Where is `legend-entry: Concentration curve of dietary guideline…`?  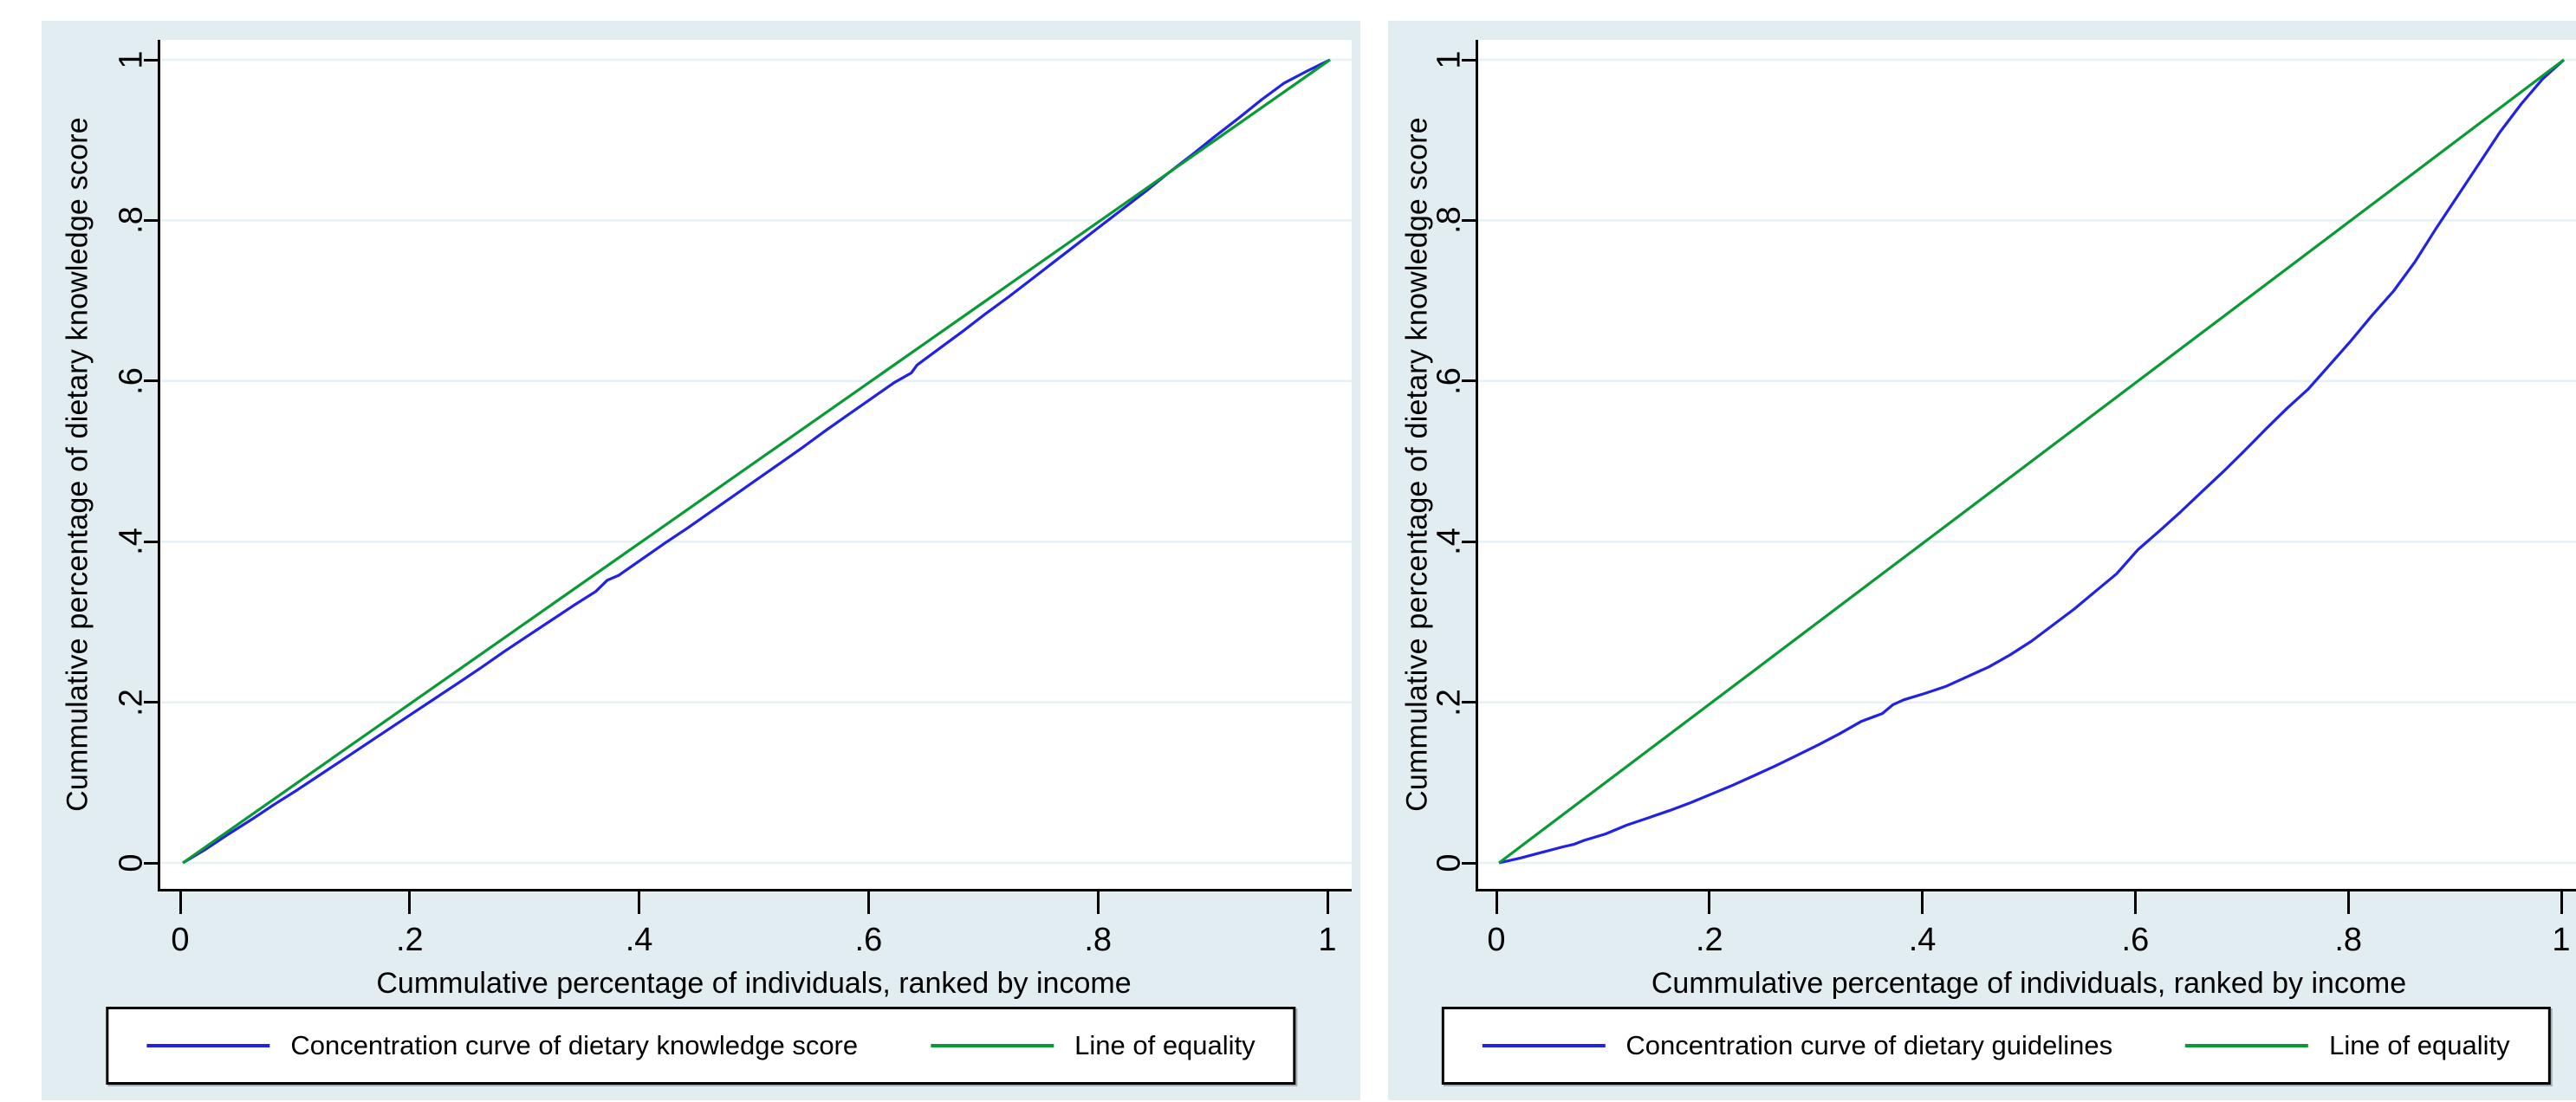
legend-entry: Concentration curve of dietary guideline… is located at coordinates (1797, 1045).